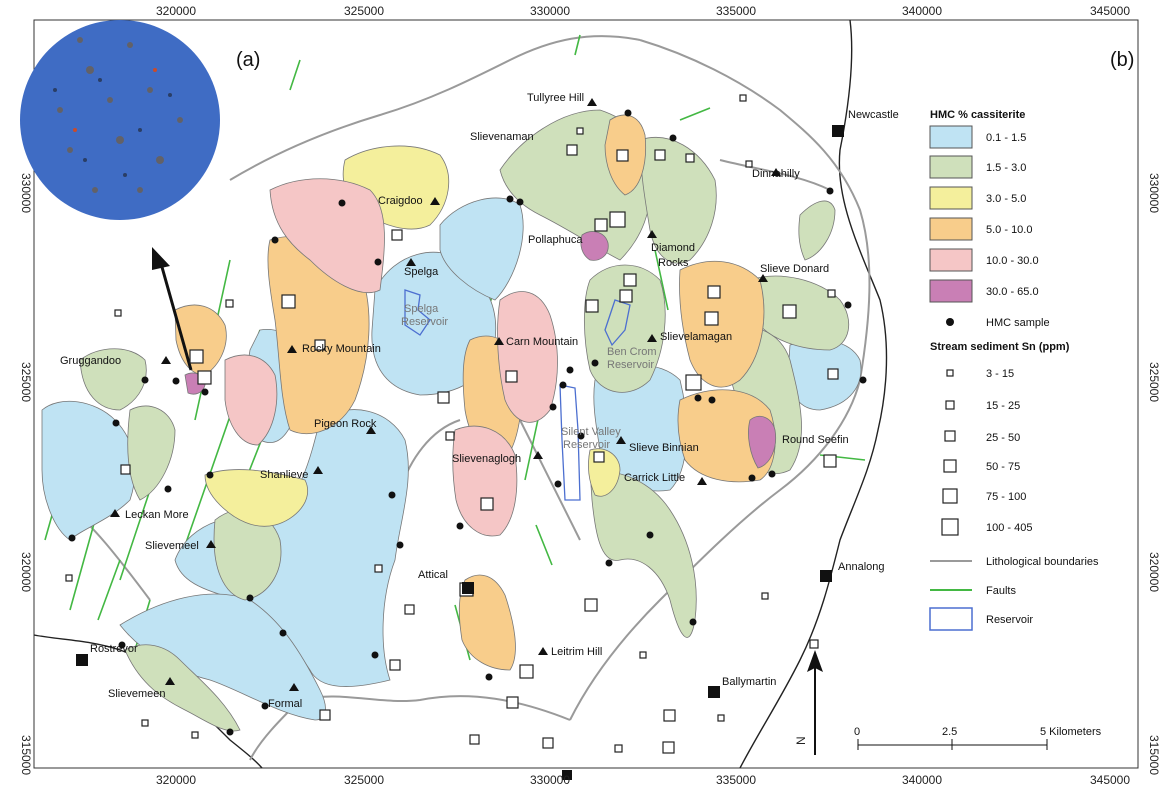 The width and height of the screenshot is (1175, 788). Describe the element at coordinates (1110, 780) in the screenshot. I see `x-tick-bottom: 345000` at that location.